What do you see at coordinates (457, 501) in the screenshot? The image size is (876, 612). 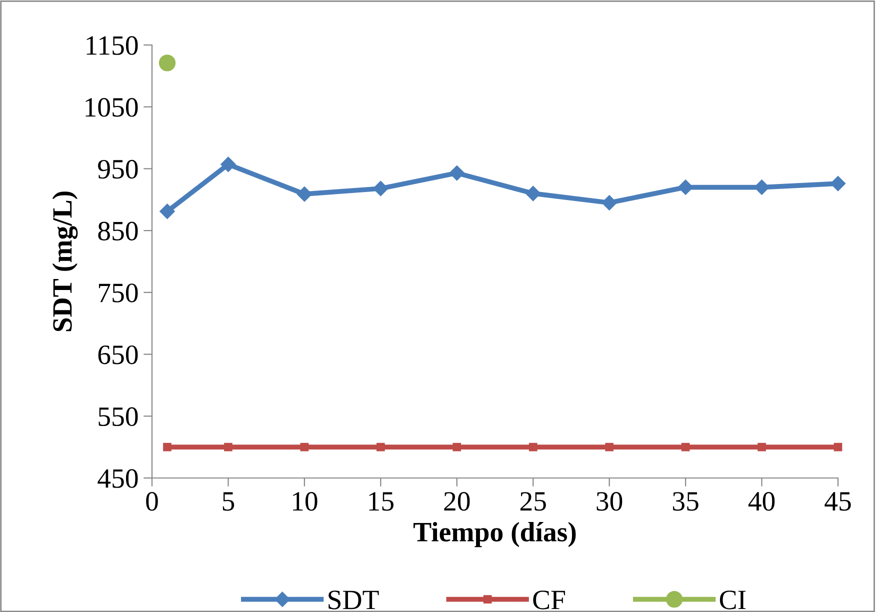 I see `x-tick-label: 20` at bounding box center [457, 501].